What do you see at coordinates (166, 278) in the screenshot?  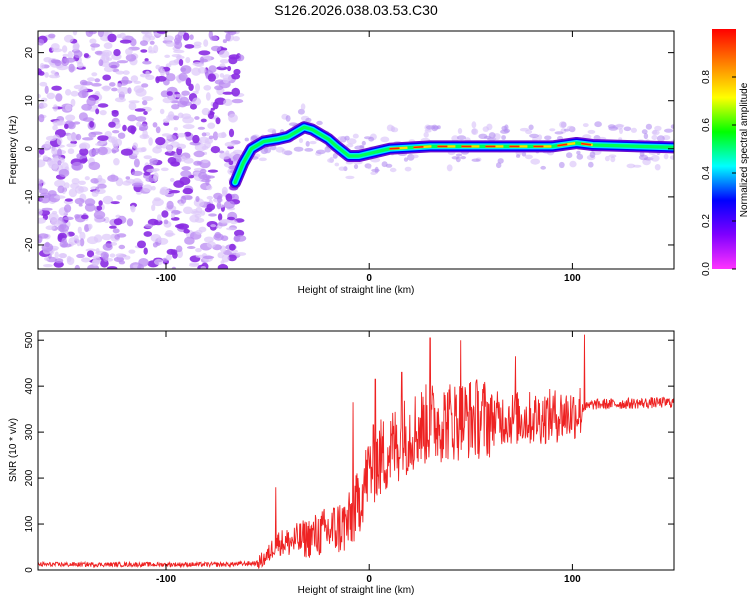 I see `spectrogram-xtick-label: -100` at bounding box center [166, 278].